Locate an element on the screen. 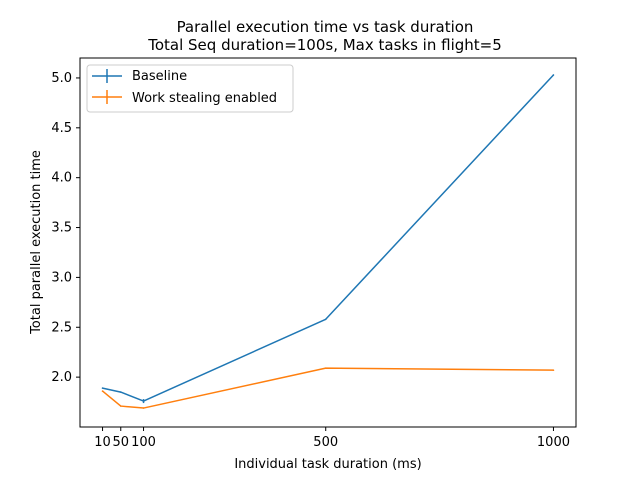 The image size is (640, 484). chart-title: Parallel execution time vs task duration is located at coordinates (325, 27).